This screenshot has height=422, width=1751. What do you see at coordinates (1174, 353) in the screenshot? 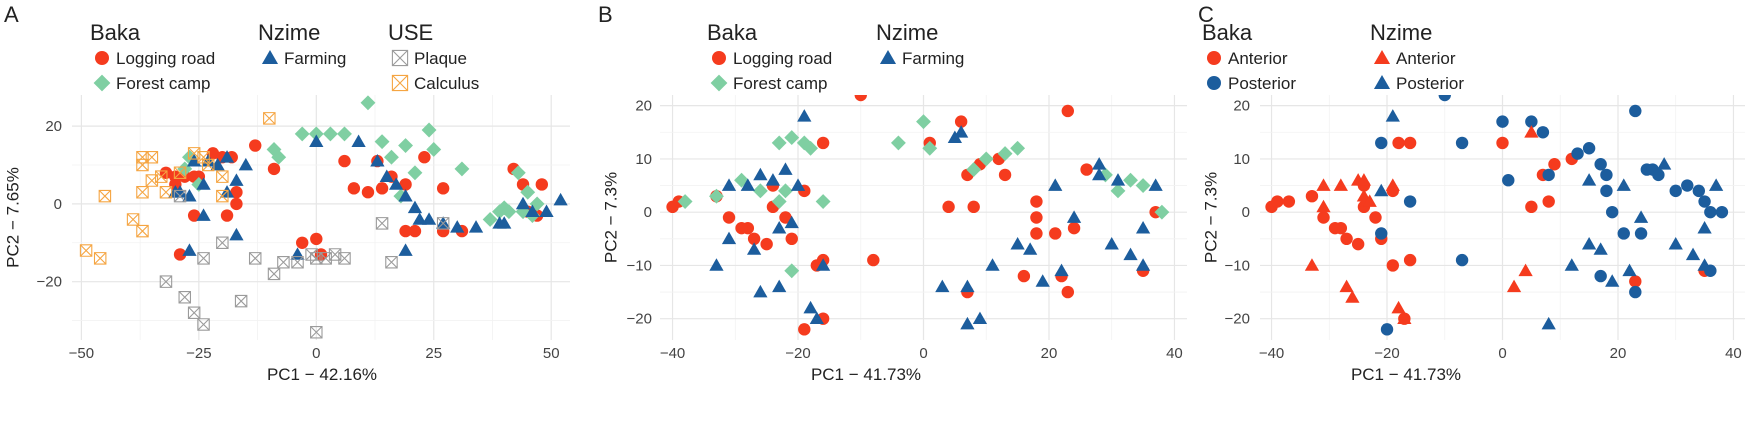
I see `x-tick-label: 40` at bounding box center [1174, 353].